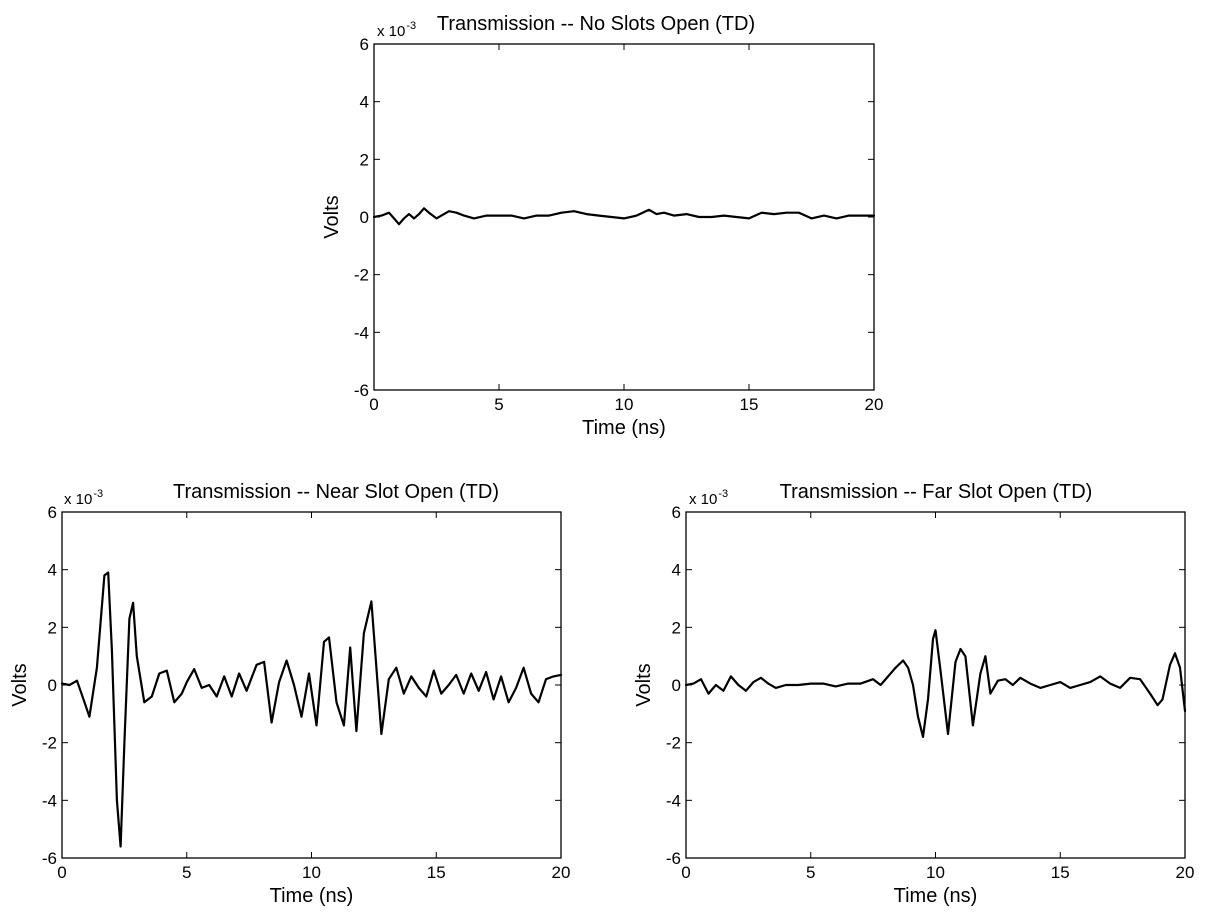 Image resolution: width=1209 pixels, height=915 pixels. I want to click on chart-title: Transmission -- No Slots Open (TD), so click(596, 24).